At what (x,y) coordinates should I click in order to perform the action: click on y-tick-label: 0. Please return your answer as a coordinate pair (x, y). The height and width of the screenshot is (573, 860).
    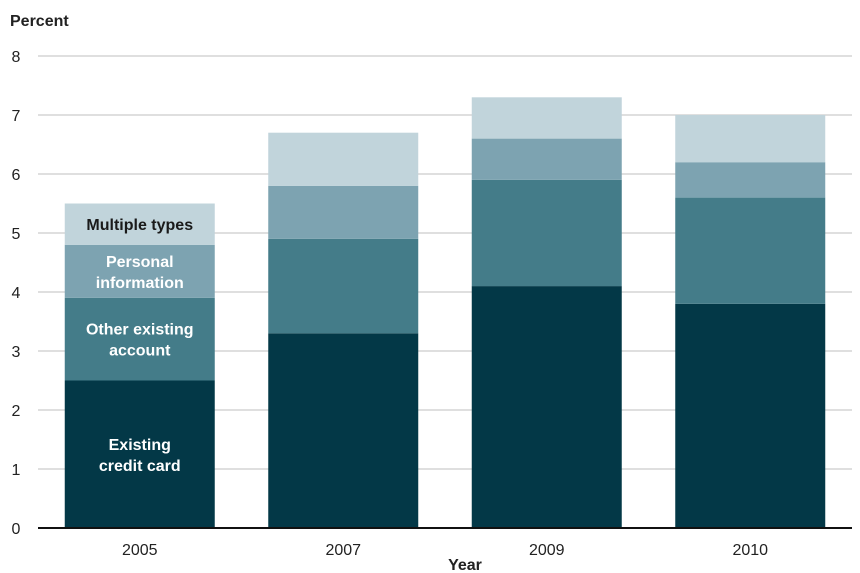
    Looking at the image, I should click on (16, 529).